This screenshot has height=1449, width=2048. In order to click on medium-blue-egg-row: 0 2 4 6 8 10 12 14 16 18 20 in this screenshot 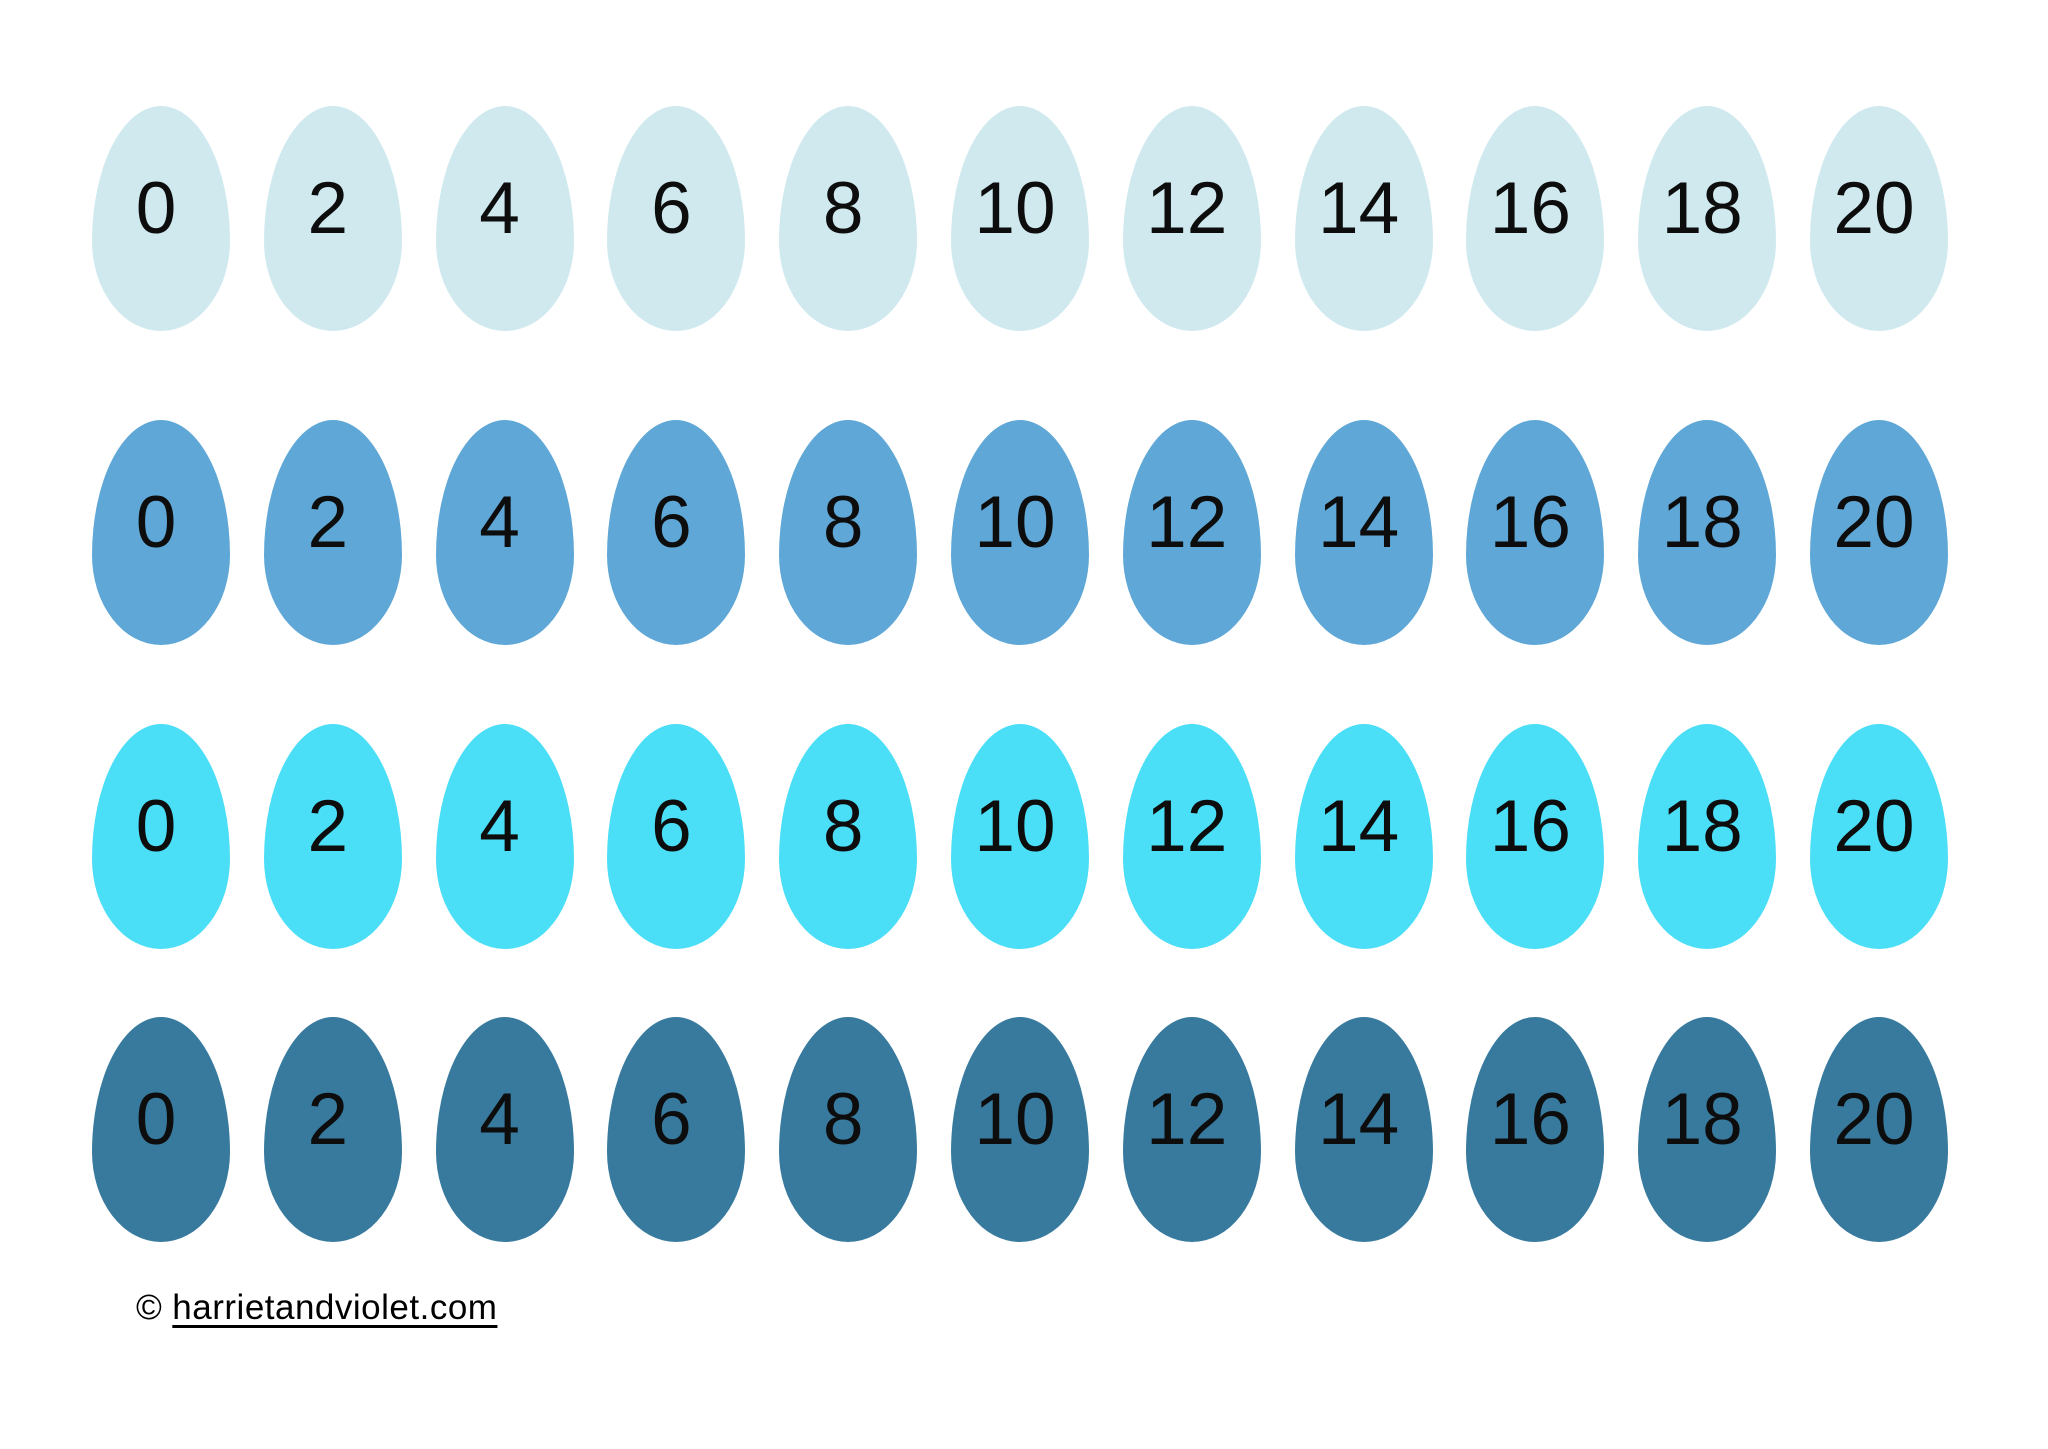, I will do `click(1020, 532)`.